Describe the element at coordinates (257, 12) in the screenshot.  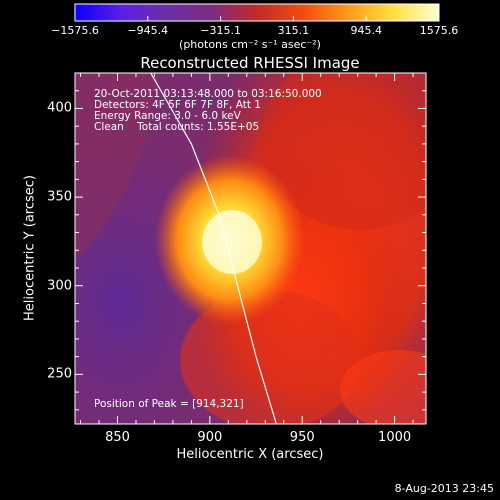
I see `colorbar` at that location.